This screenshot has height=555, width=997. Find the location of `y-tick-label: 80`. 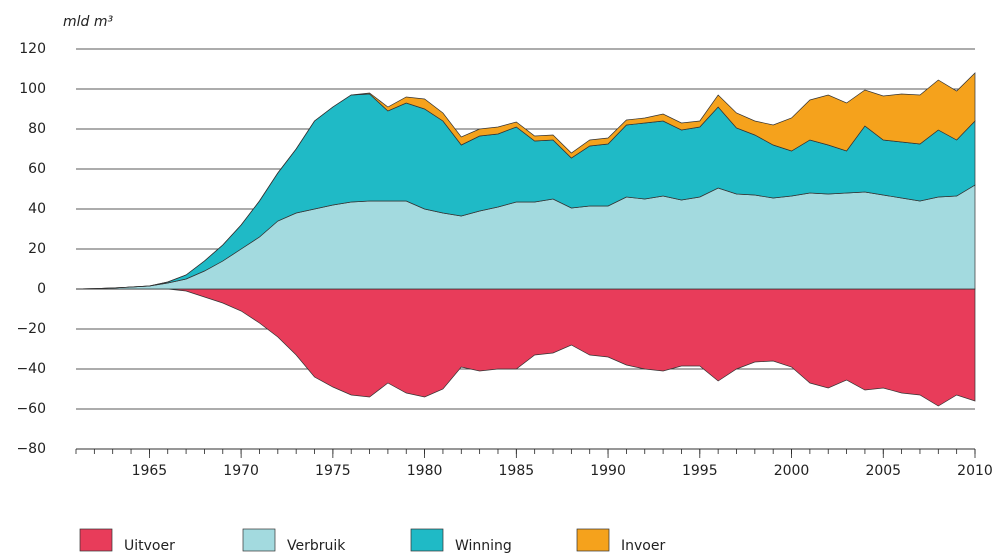

y-tick-label: 80 is located at coordinates (37, 129).